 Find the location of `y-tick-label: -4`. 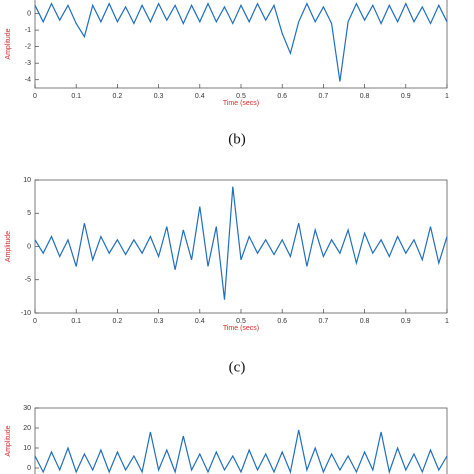

y-tick-label: -4 is located at coordinates (28, 80).